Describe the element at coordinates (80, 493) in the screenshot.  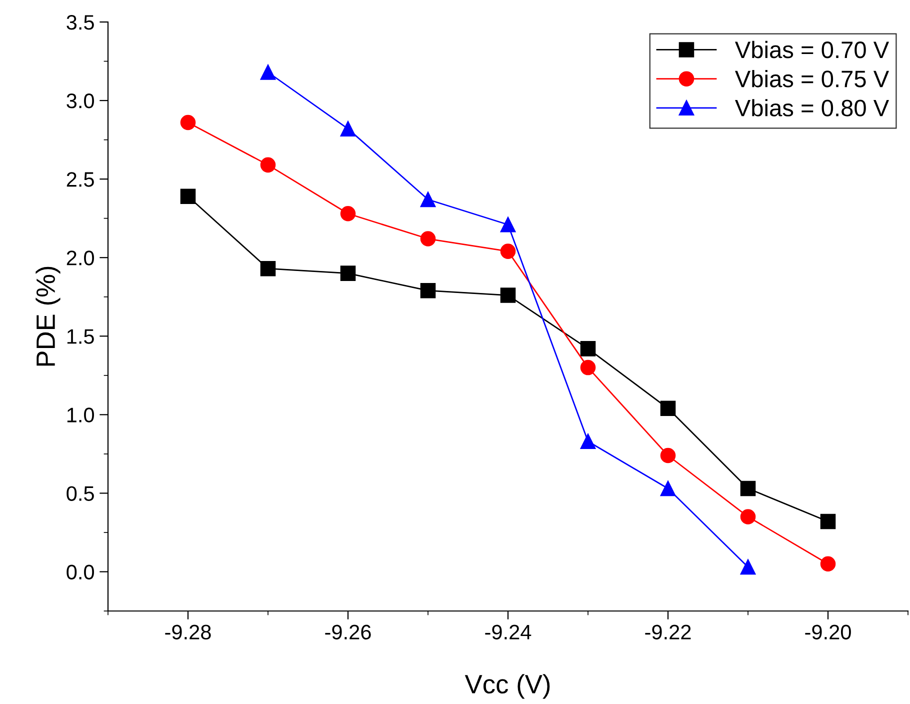
I see `y-tick-label: 0.5` at that location.